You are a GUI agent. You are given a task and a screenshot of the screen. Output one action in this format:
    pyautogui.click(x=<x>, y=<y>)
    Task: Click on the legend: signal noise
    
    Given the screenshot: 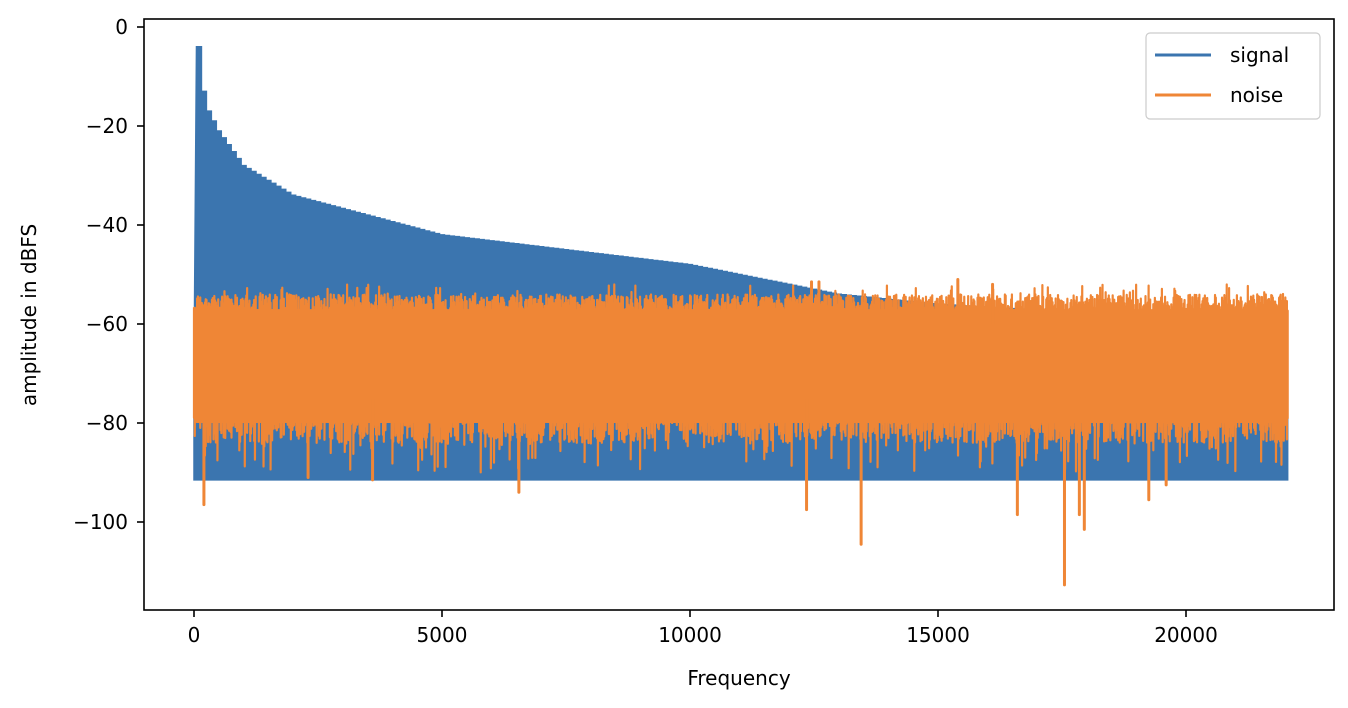 What is the action you would take?
    pyautogui.click(x=1233, y=76)
    